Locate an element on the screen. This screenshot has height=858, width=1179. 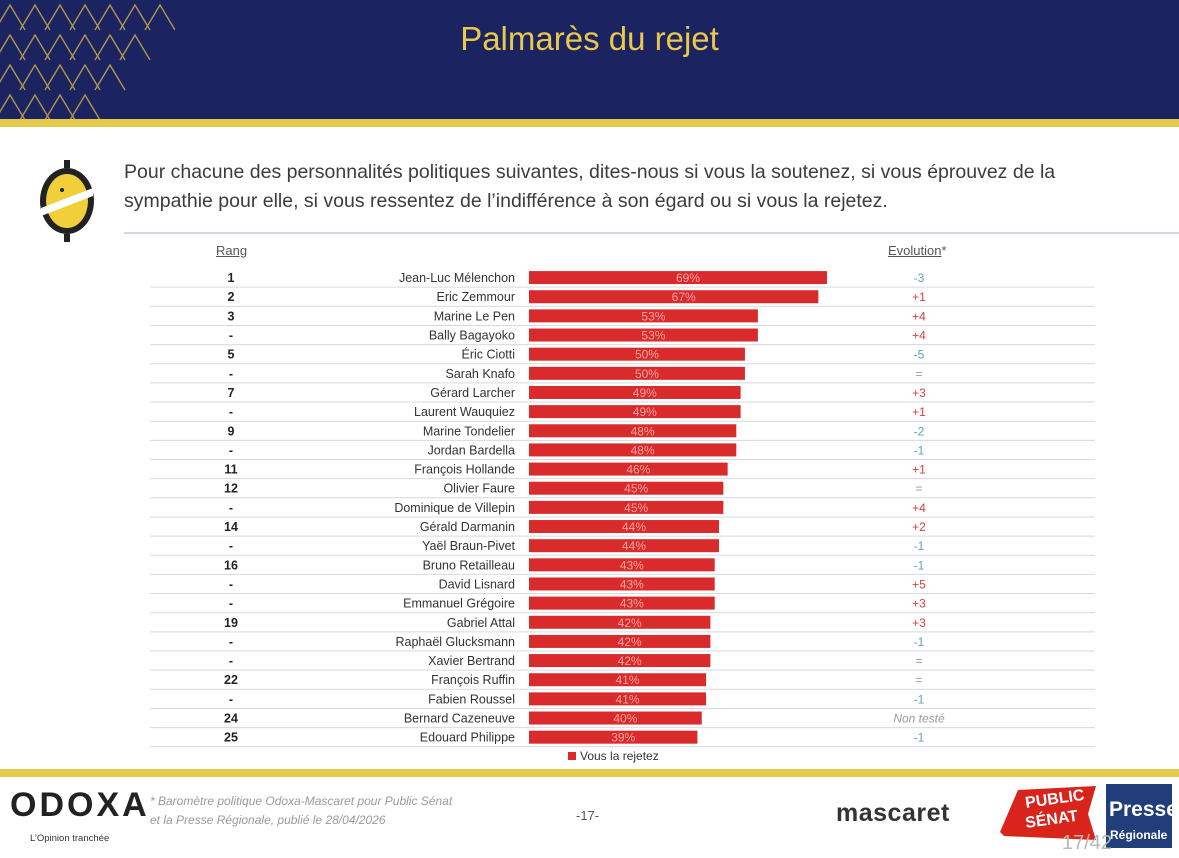
page-number: -17- is located at coordinates (588, 815).